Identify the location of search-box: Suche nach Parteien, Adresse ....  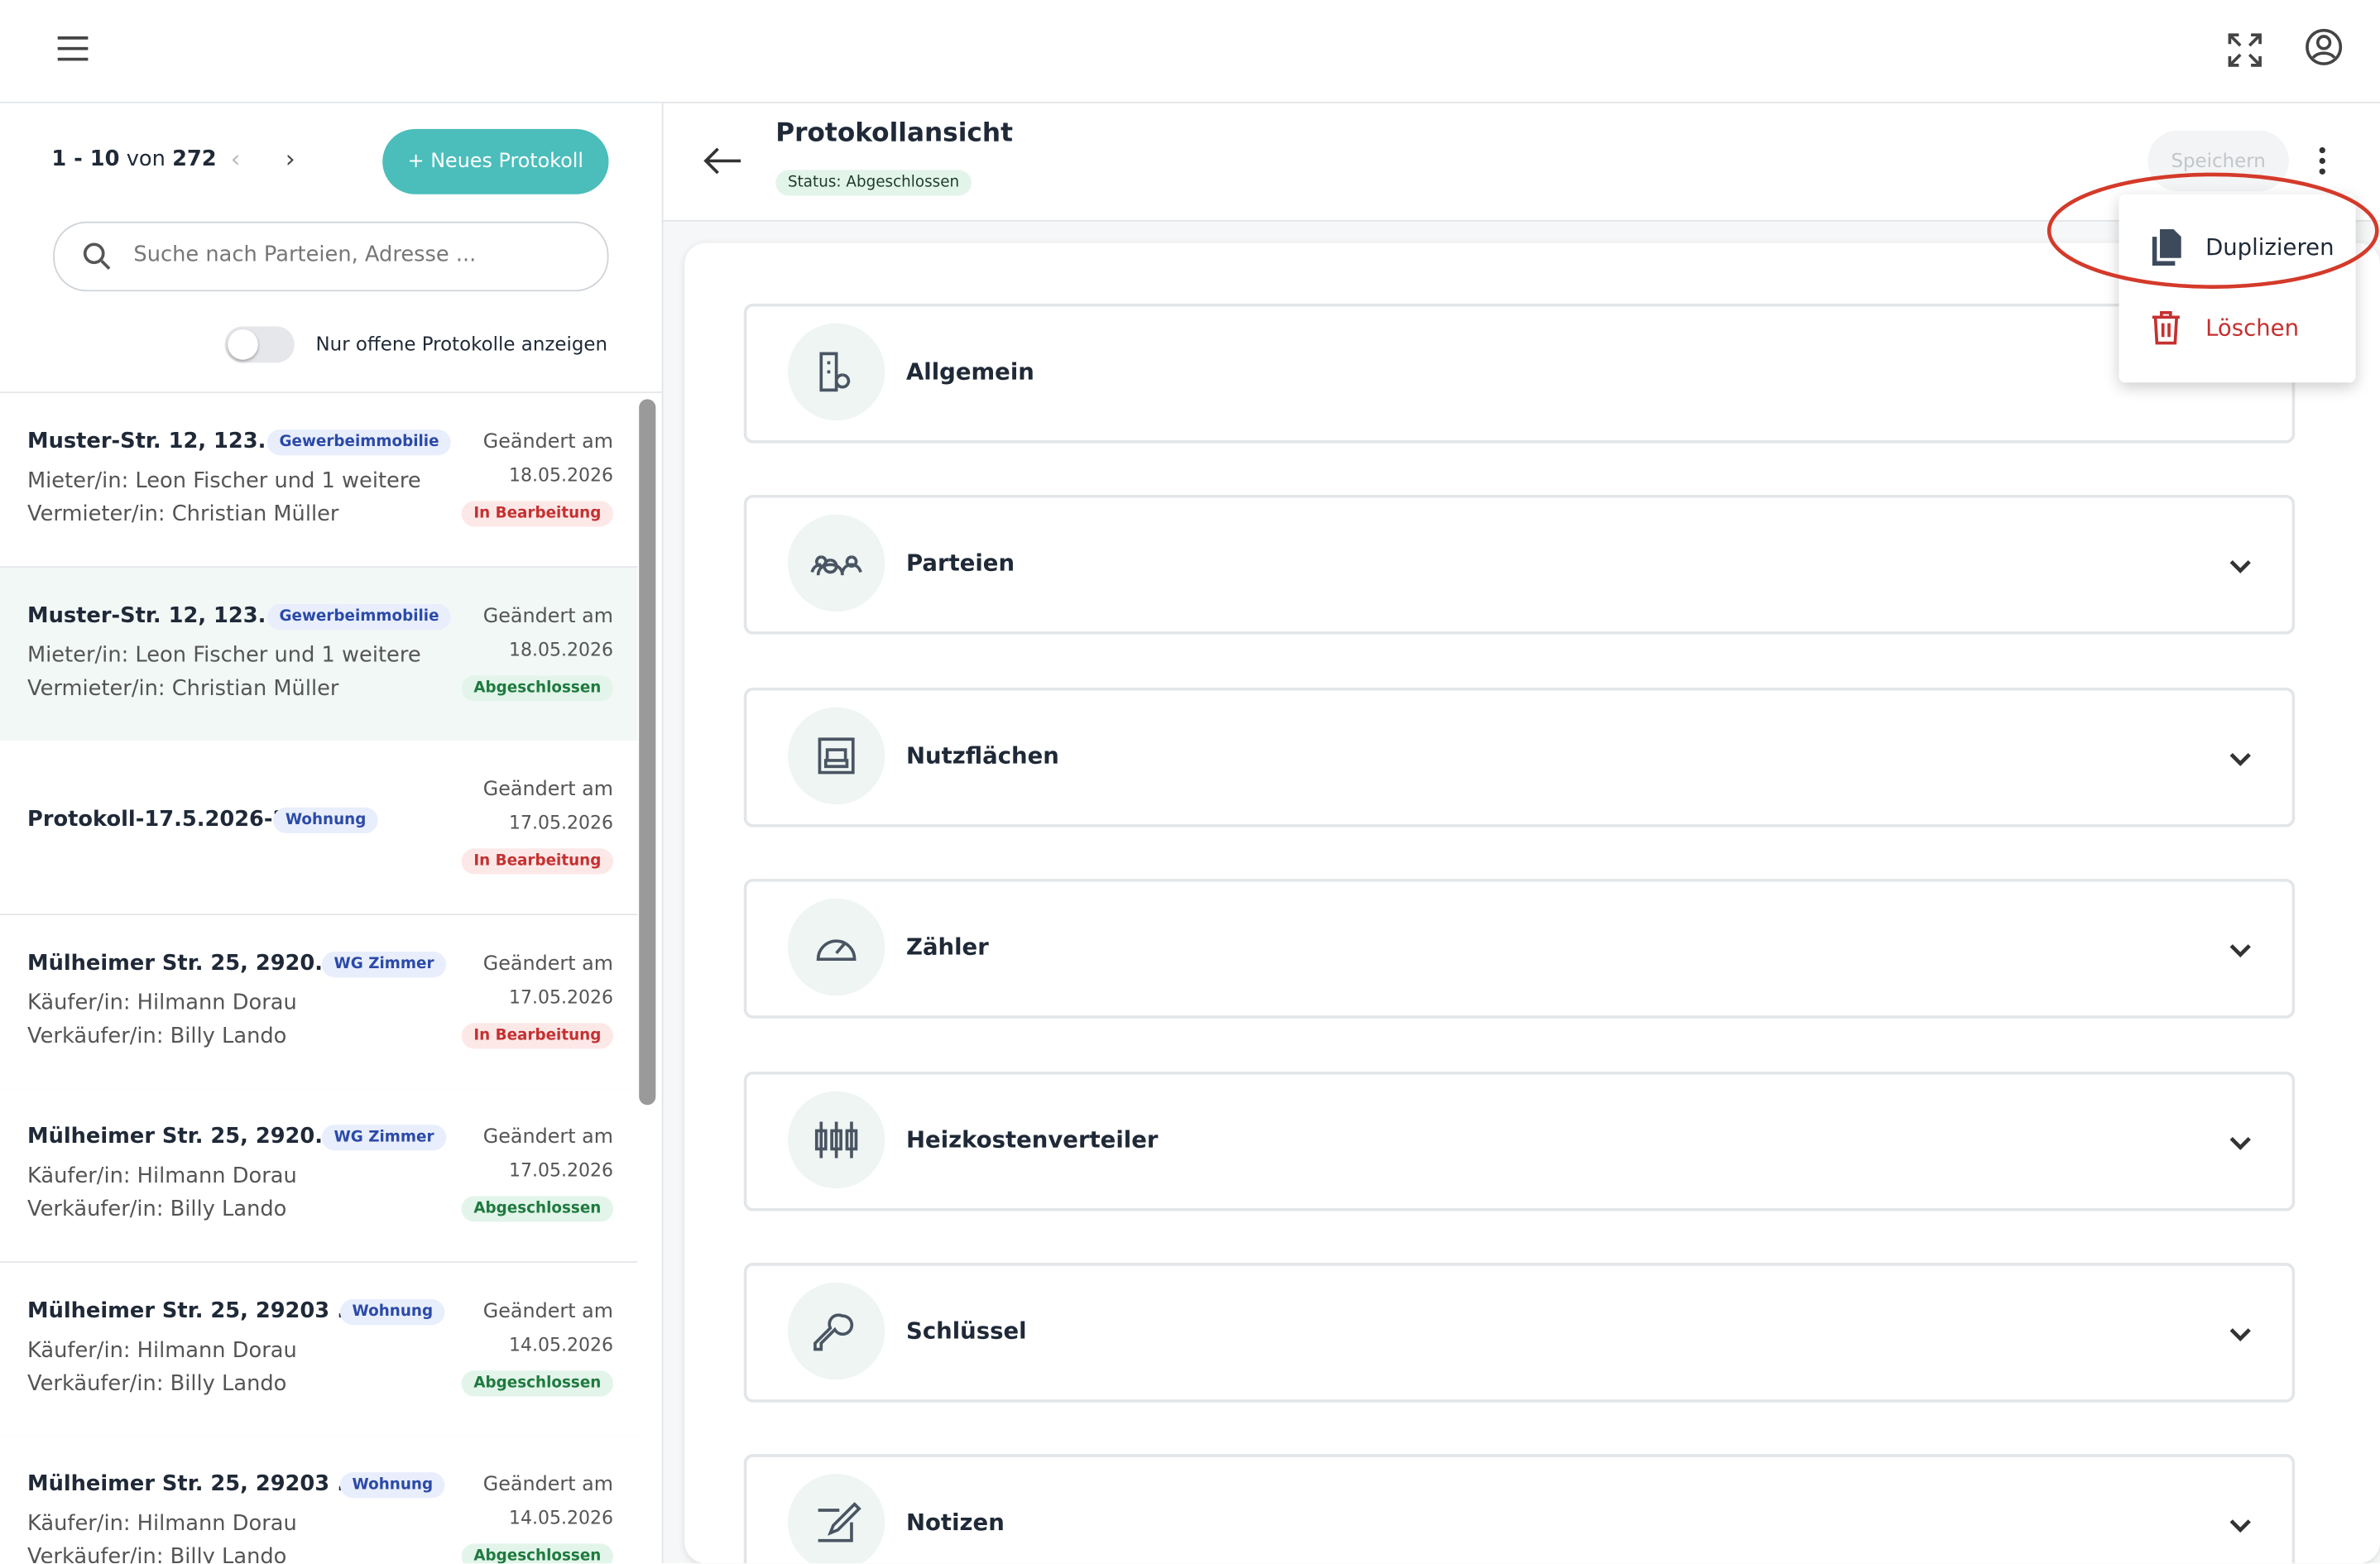
(331, 256).